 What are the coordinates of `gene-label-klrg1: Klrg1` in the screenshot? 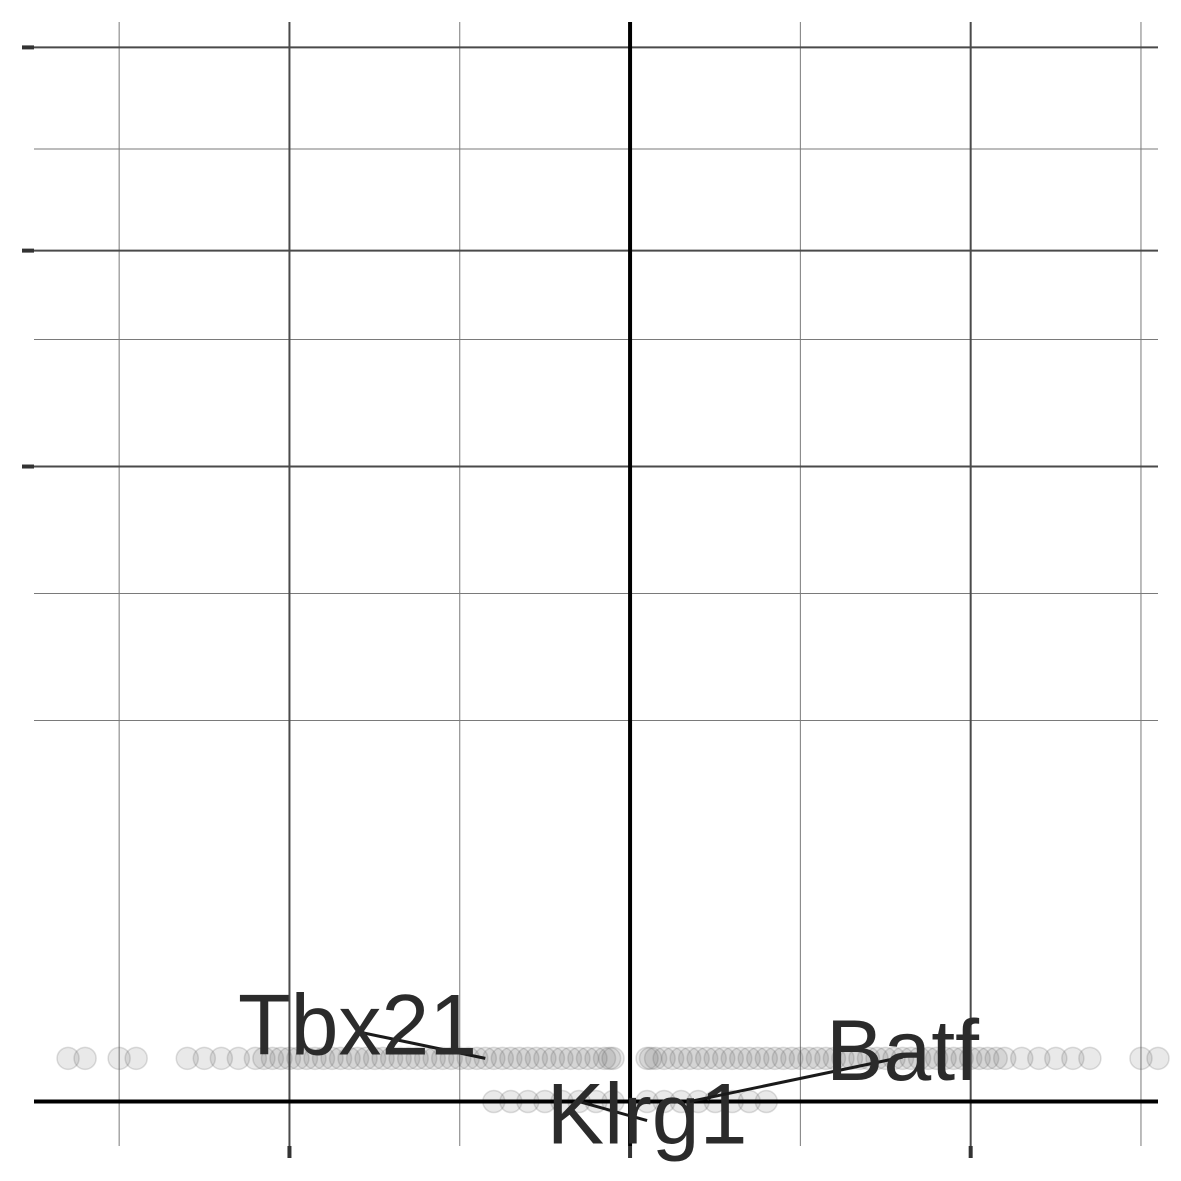 It's located at (647, 1114).